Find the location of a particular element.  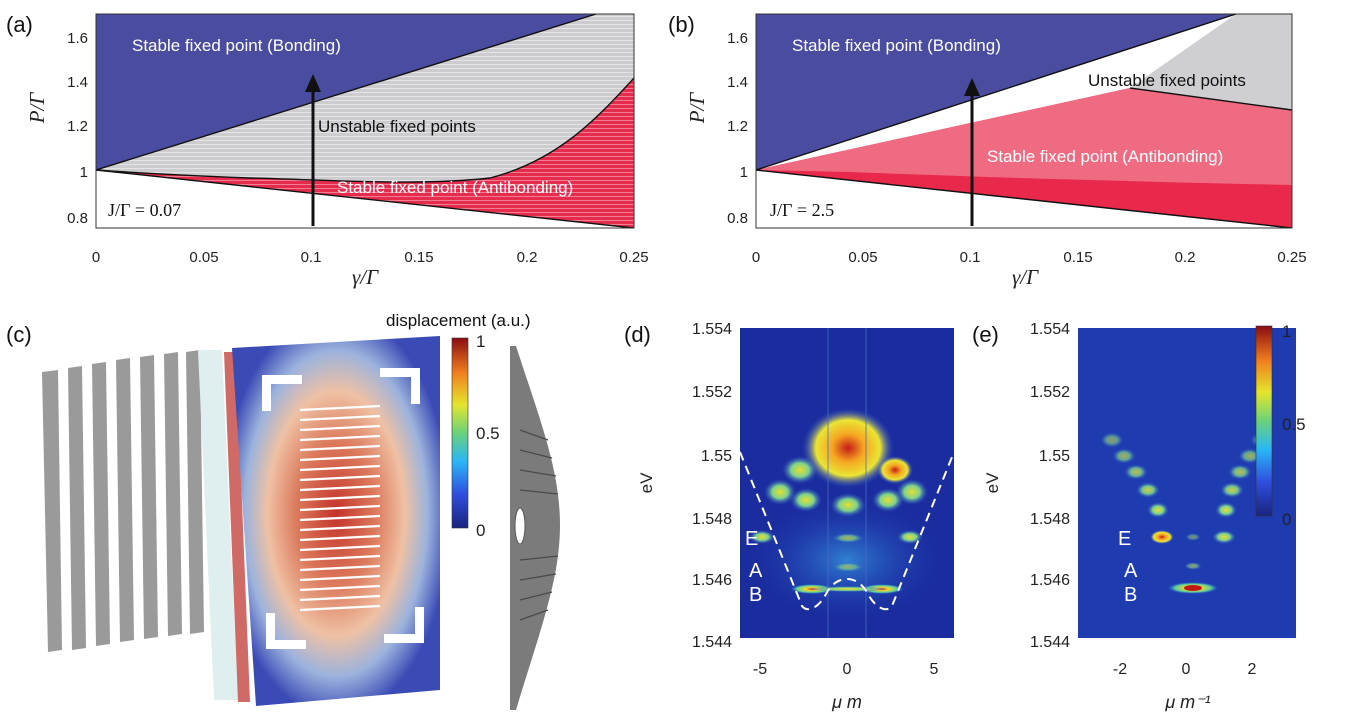

param-b: J/Γ = 2.5 is located at coordinates (802, 210).